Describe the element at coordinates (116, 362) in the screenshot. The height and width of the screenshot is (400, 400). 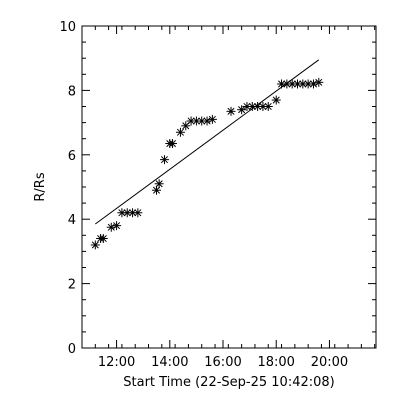
I see `x-tick-label: 12:00` at that location.